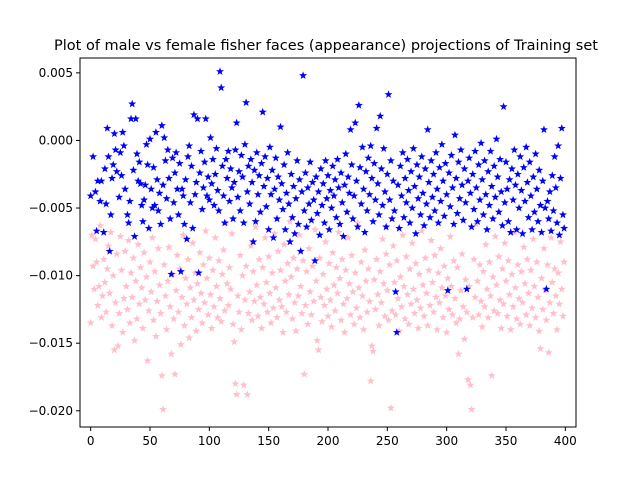 The width and height of the screenshot is (640, 480). I want to click on x-axis: 0 50 100 150 200 250 300 350 400, so click(332, 437).